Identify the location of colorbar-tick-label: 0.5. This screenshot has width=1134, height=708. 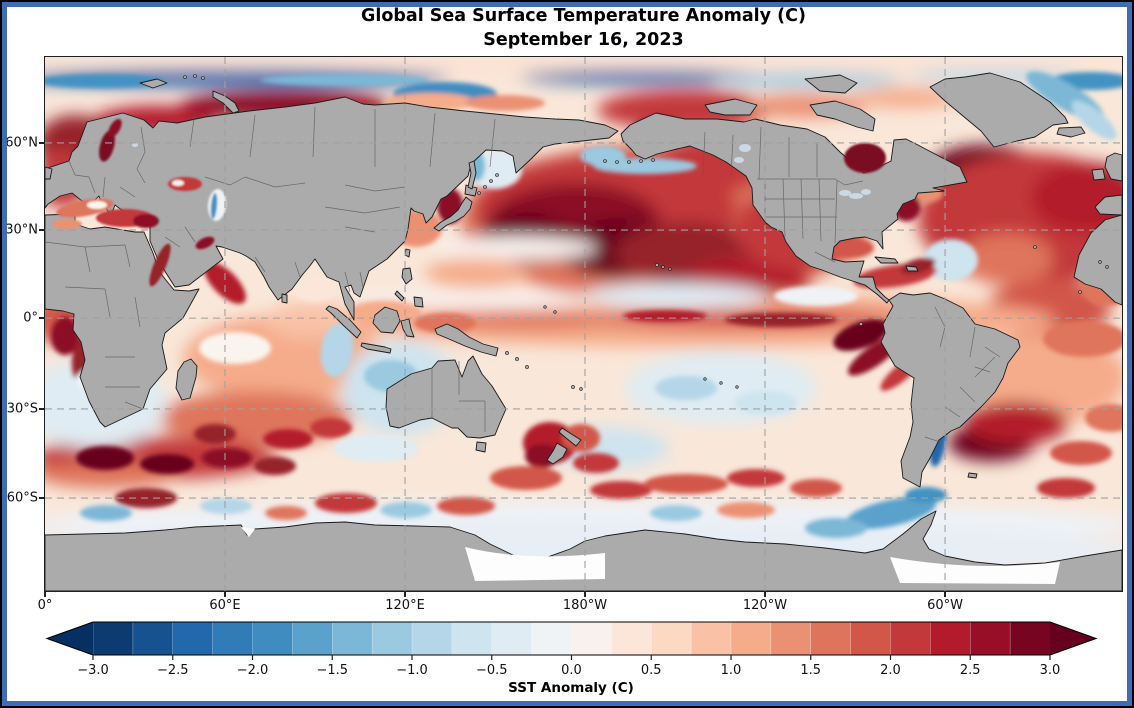
(651, 670).